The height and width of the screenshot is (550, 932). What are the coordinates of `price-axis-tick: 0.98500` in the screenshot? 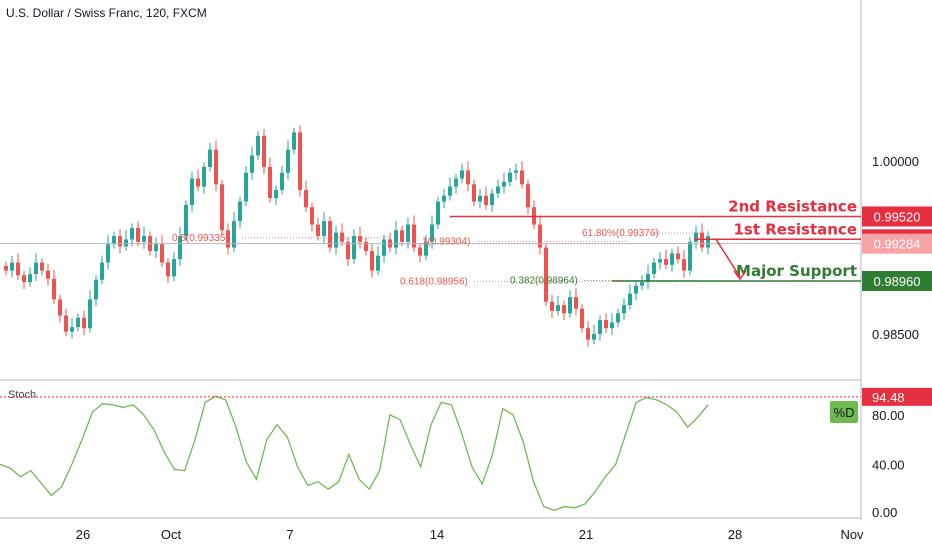 It's located at (895, 334).